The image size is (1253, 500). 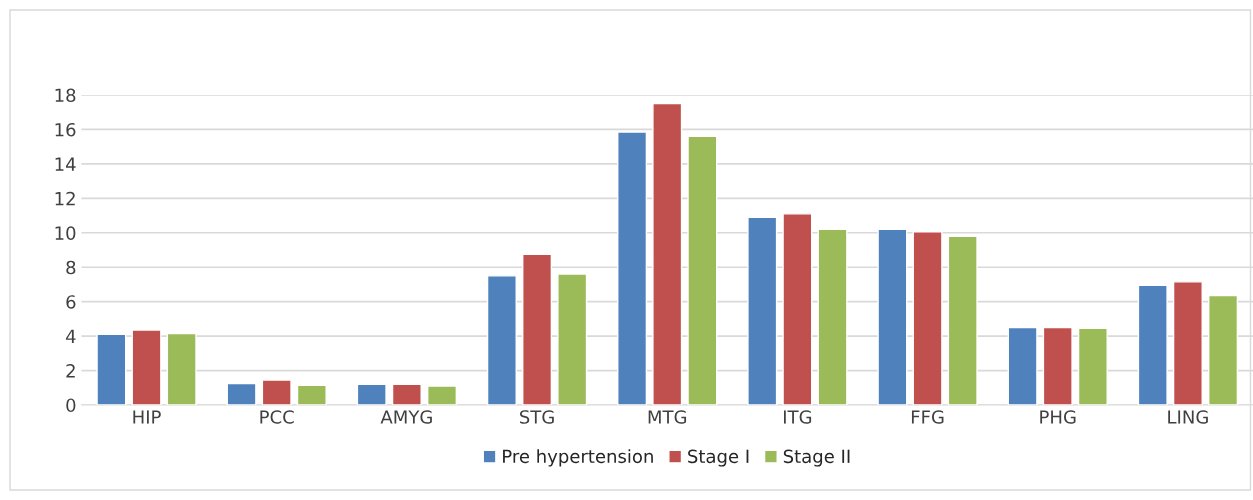 I want to click on legend-label: Stage I, so click(x=718, y=458).